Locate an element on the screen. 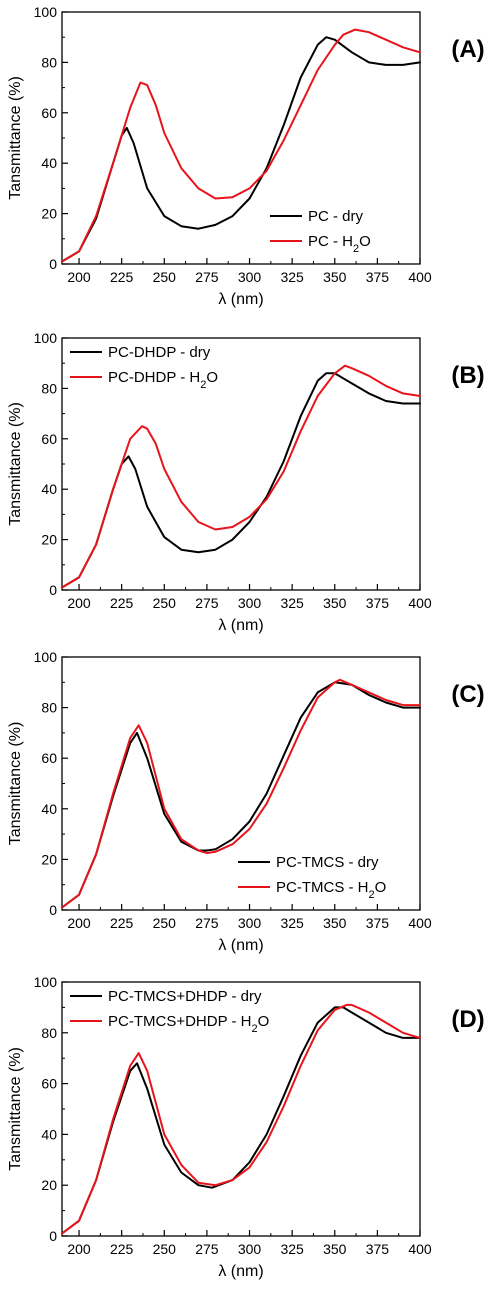 The image size is (491, 1290). legend-label-1: PC-TMCS - dry is located at coordinates (327, 862).